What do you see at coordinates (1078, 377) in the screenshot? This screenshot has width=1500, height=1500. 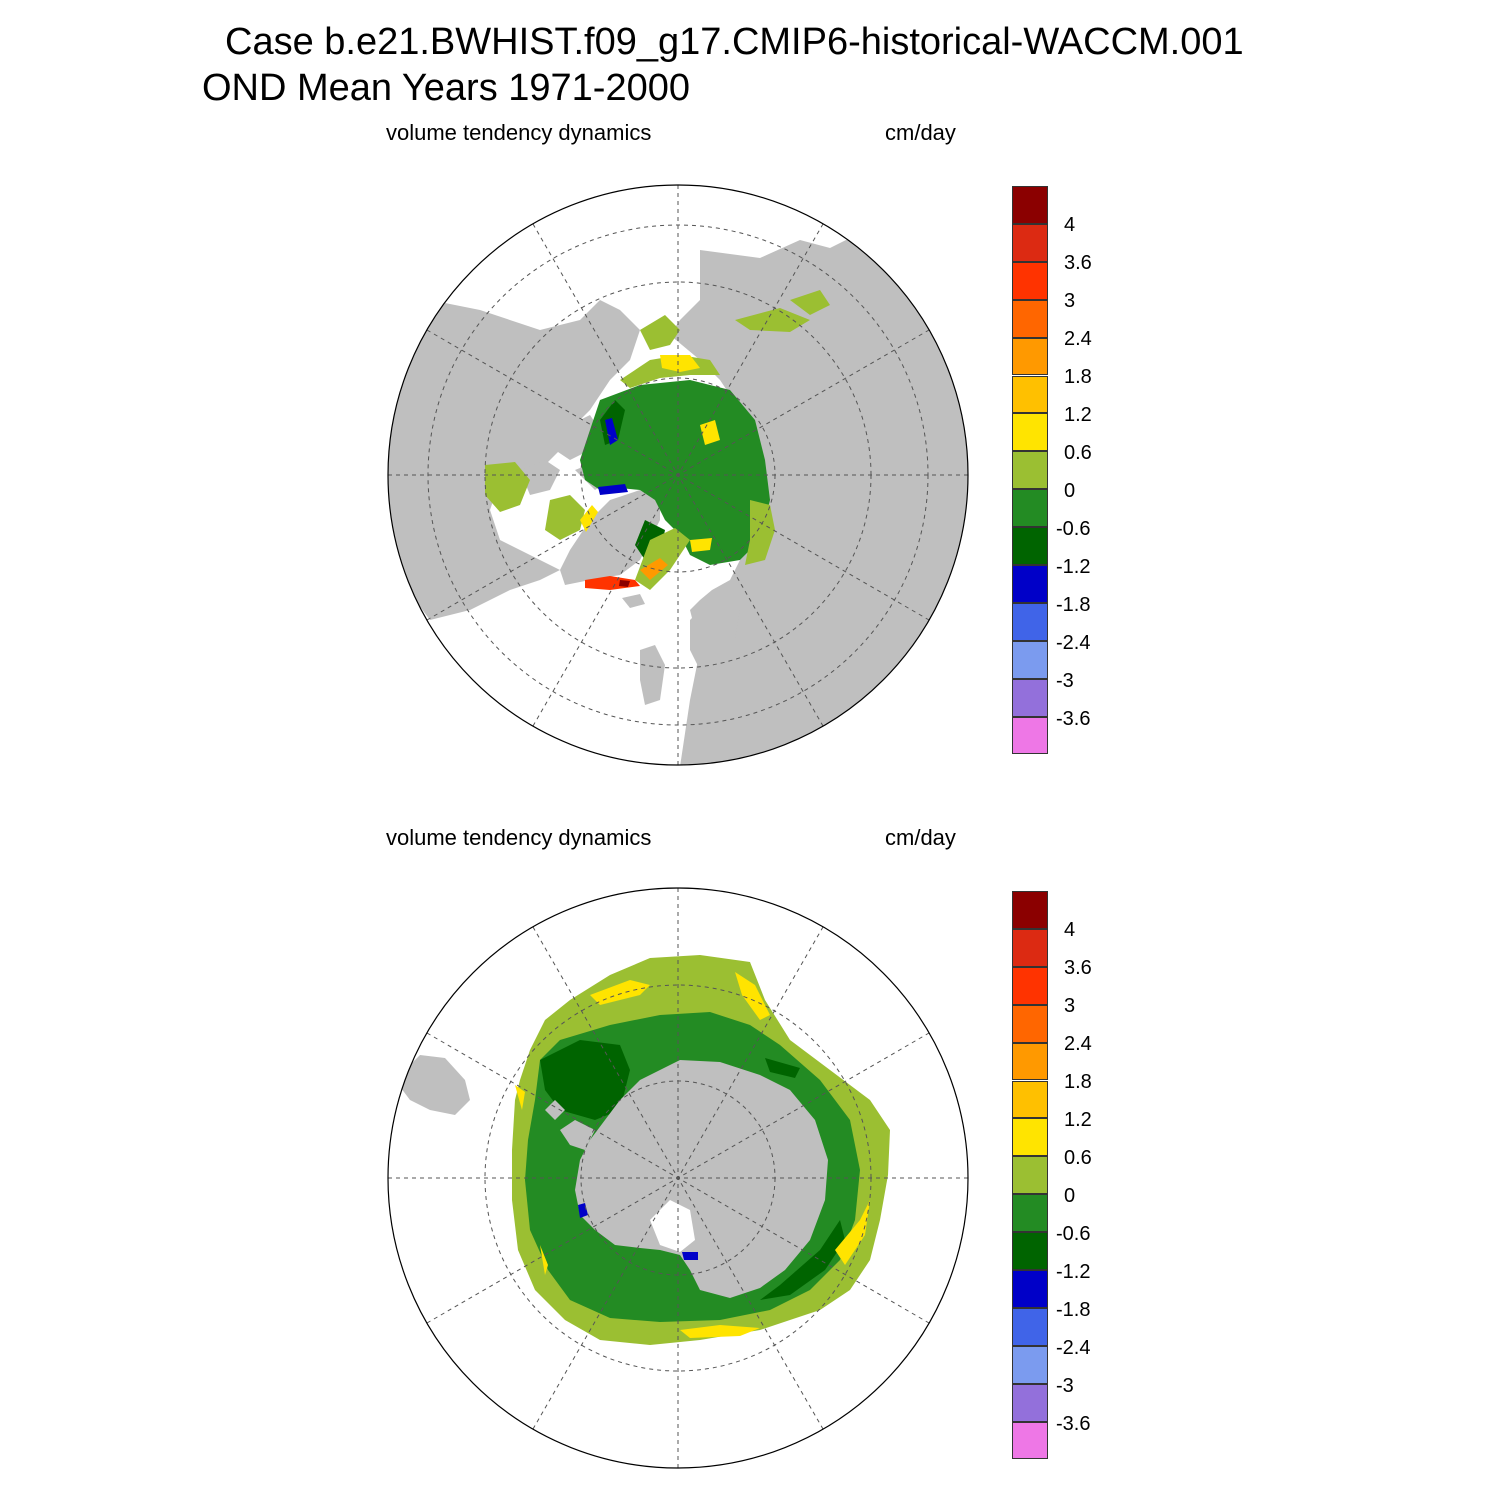 I see `cbar-n-label-4: 1.8` at bounding box center [1078, 377].